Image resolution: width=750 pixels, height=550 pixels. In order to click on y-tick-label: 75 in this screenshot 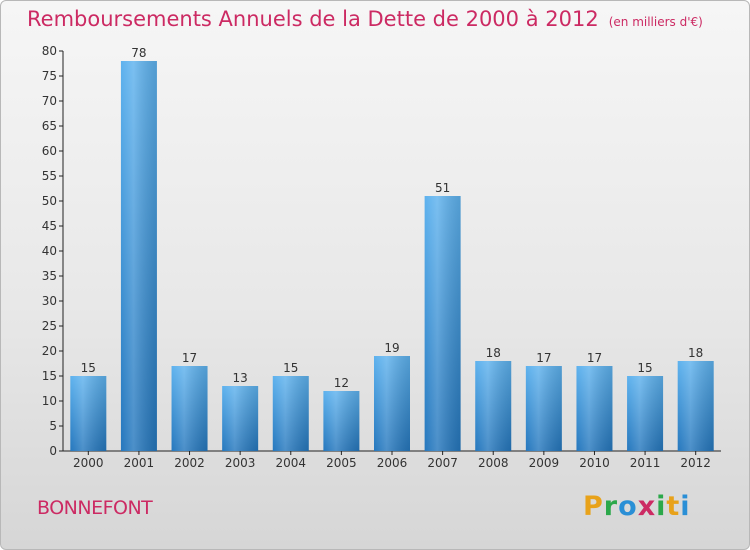, I will do `click(49, 76)`.